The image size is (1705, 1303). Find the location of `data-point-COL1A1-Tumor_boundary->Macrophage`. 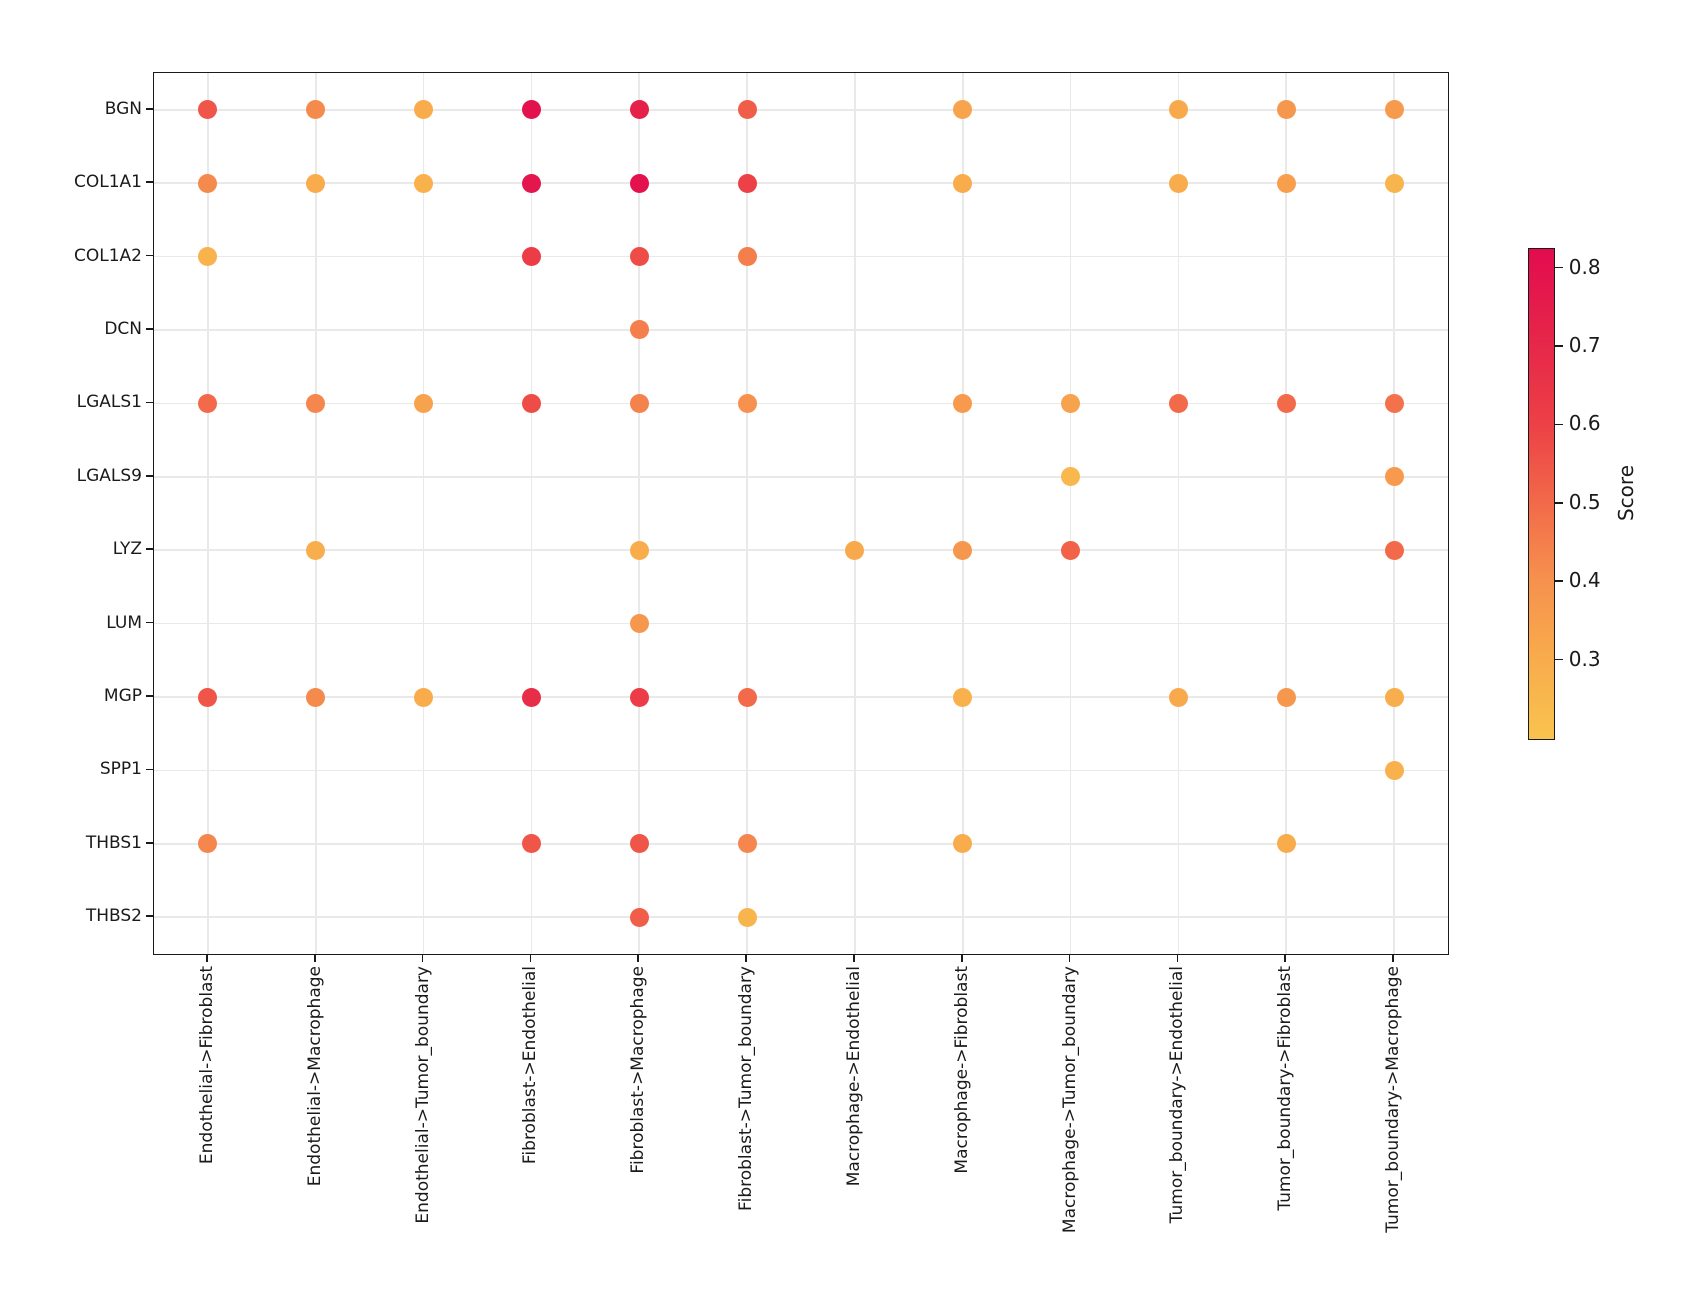

data-point-COL1A1-Tumor_boundary->Macrophage is located at coordinates (1394, 183).